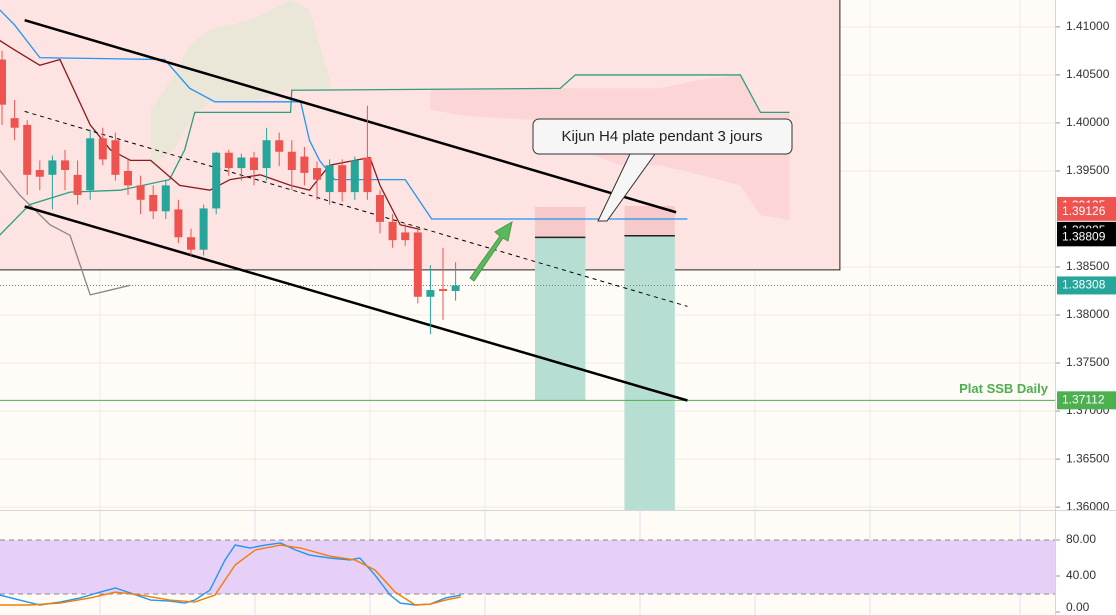 This screenshot has height=615, width=1116. Describe the element at coordinates (1088, 506) in the screenshot. I see `y-tick-label: 1.36000` at that location.